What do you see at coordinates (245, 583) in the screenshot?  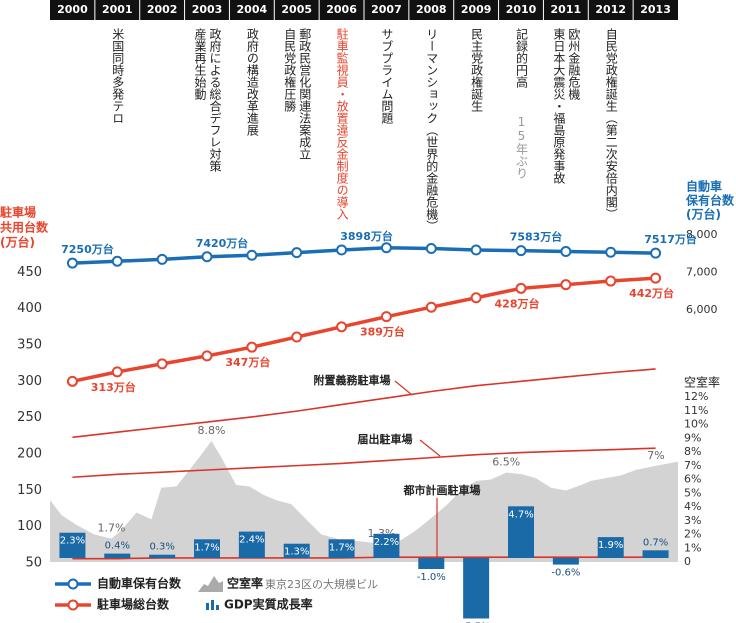 I see `legend-label: 空室率` at bounding box center [245, 583].